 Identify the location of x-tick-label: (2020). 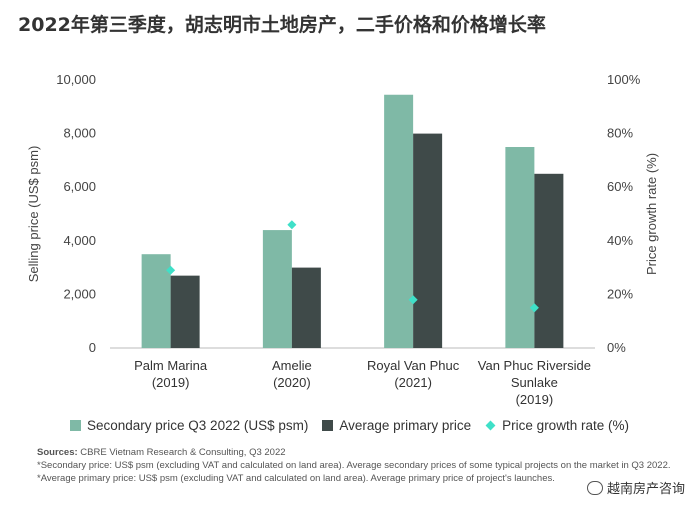
(292, 382).